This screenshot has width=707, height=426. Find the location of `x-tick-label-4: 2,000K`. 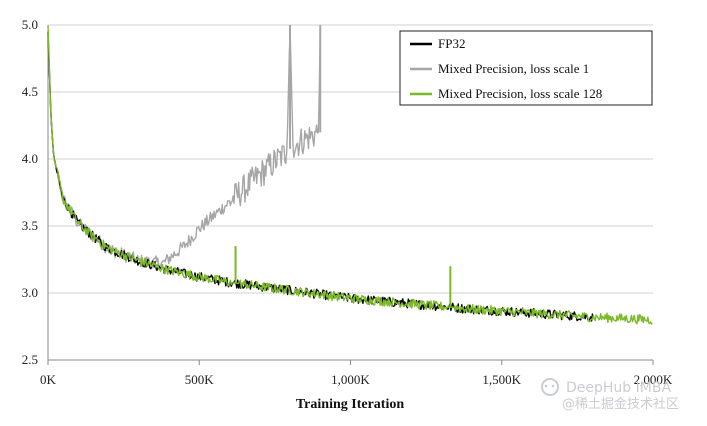

x-tick-label-4: 2,000K is located at coordinates (653, 379).